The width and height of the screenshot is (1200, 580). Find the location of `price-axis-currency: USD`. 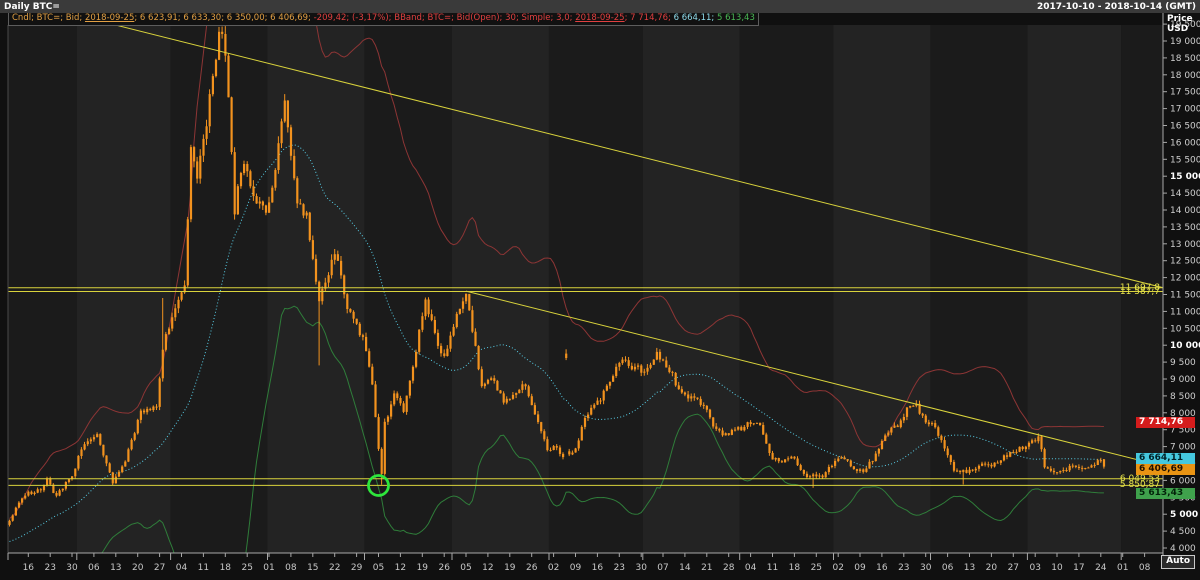

price-axis-currency: USD is located at coordinates (1178, 29).